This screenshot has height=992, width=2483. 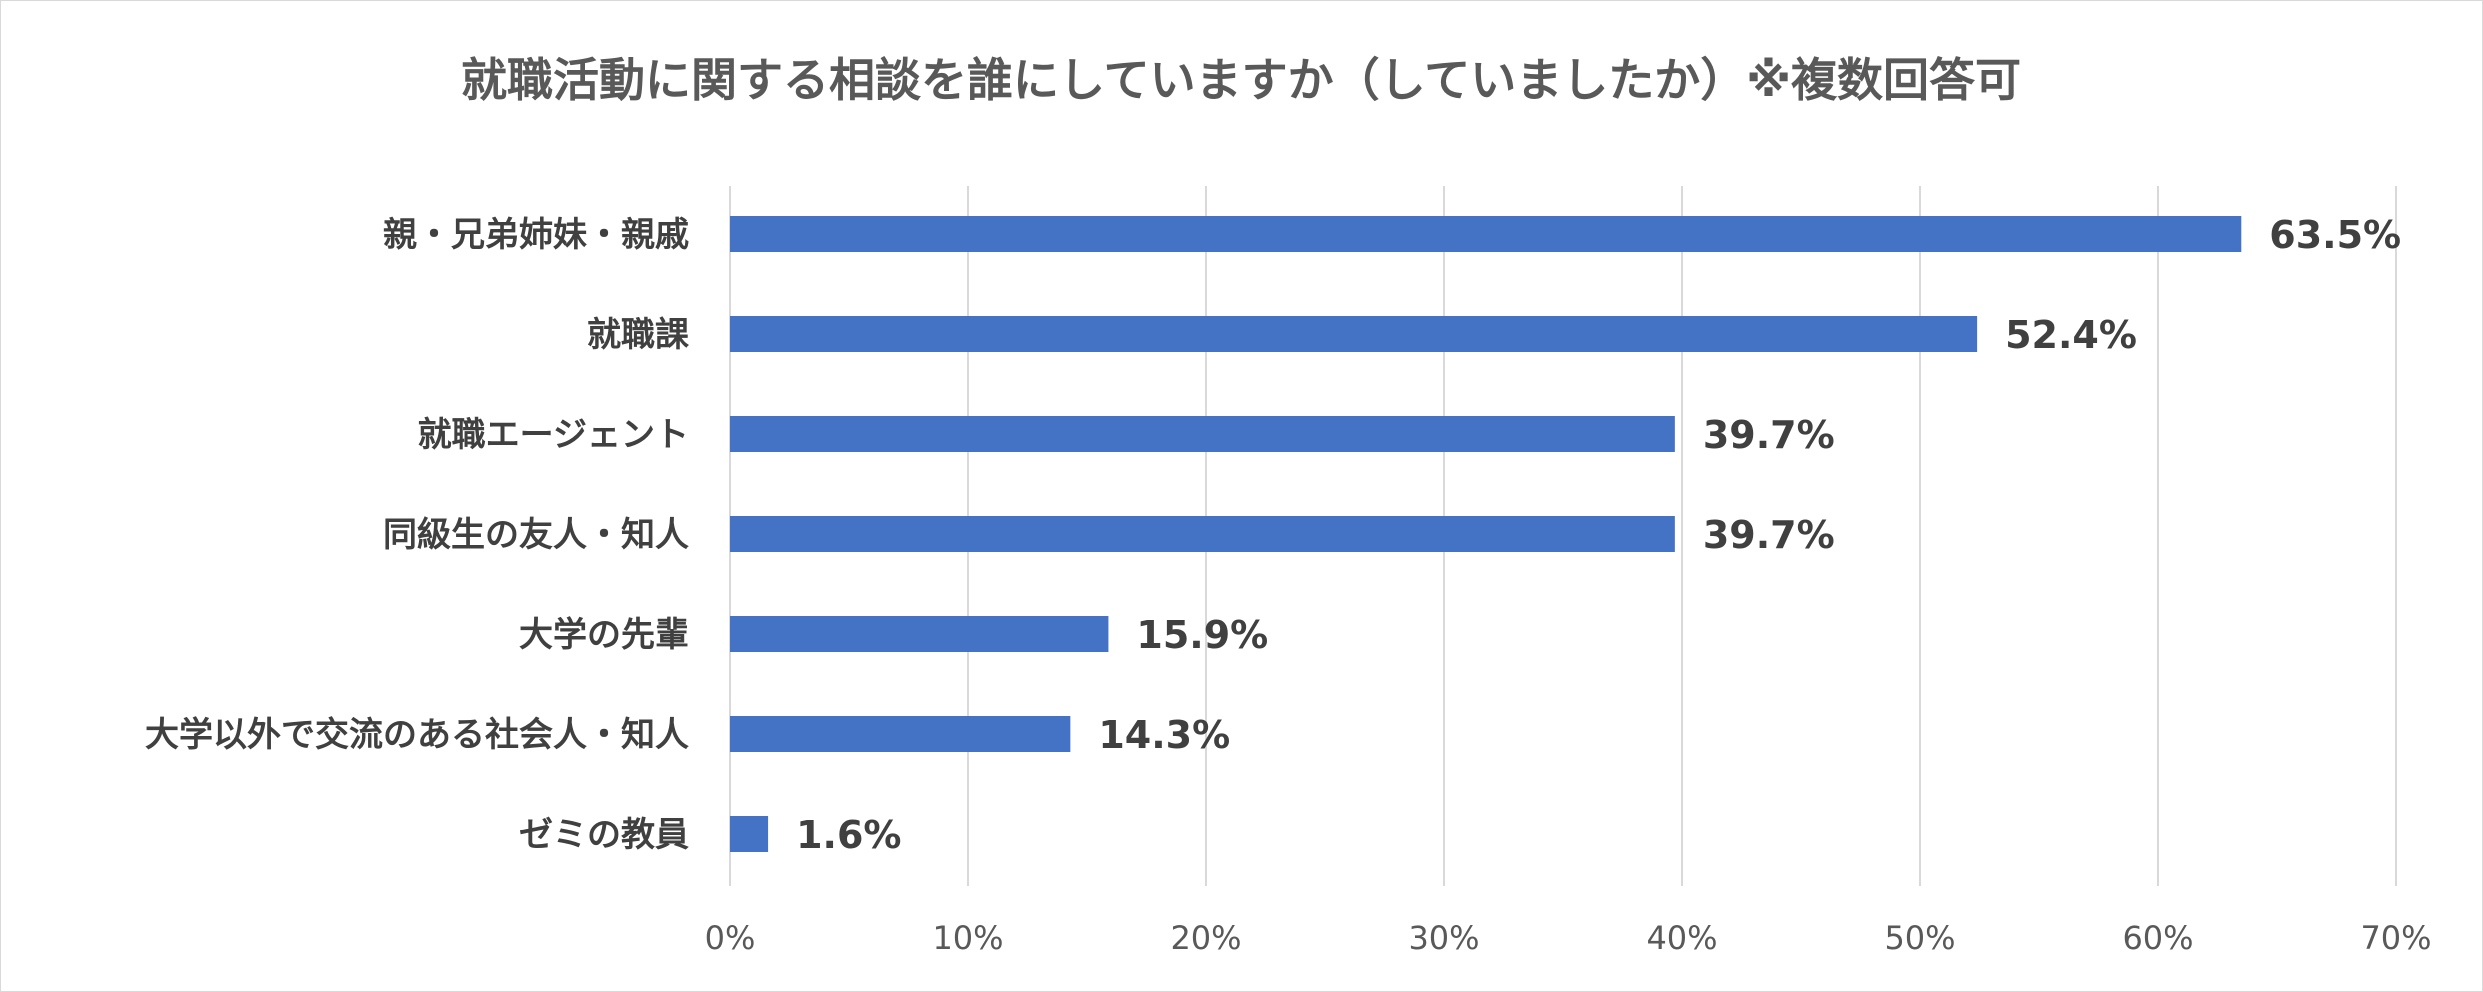 What do you see at coordinates (1681, 938) in the screenshot?
I see `x-tick-label: 40%` at bounding box center [1681, 938].